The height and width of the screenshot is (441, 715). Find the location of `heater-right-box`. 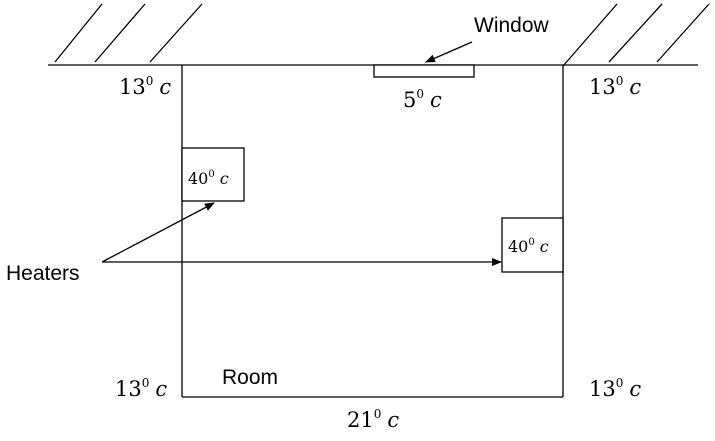

heater-right-box is located at coordinates (532, 245).